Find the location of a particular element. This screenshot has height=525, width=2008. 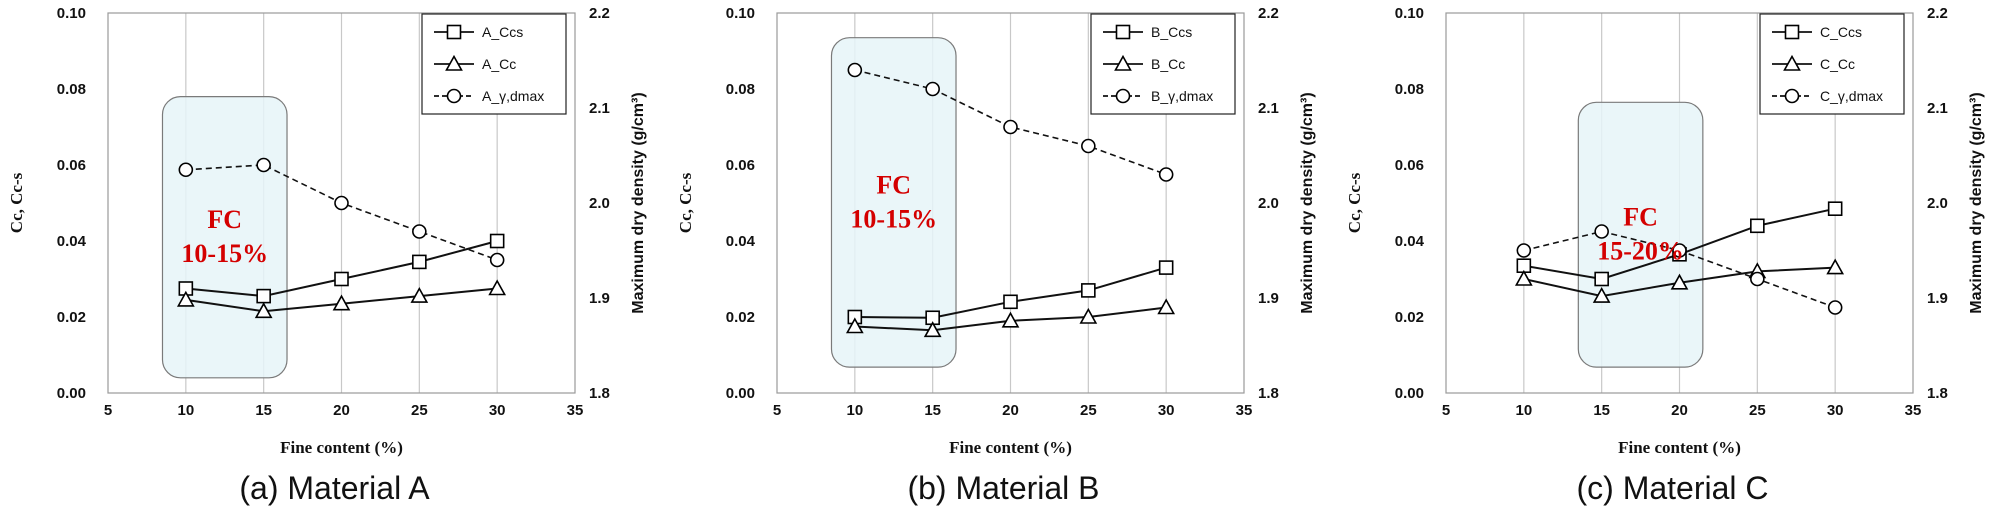

material-c-xtick-25: 25 is located at coordinates (1757, 410).